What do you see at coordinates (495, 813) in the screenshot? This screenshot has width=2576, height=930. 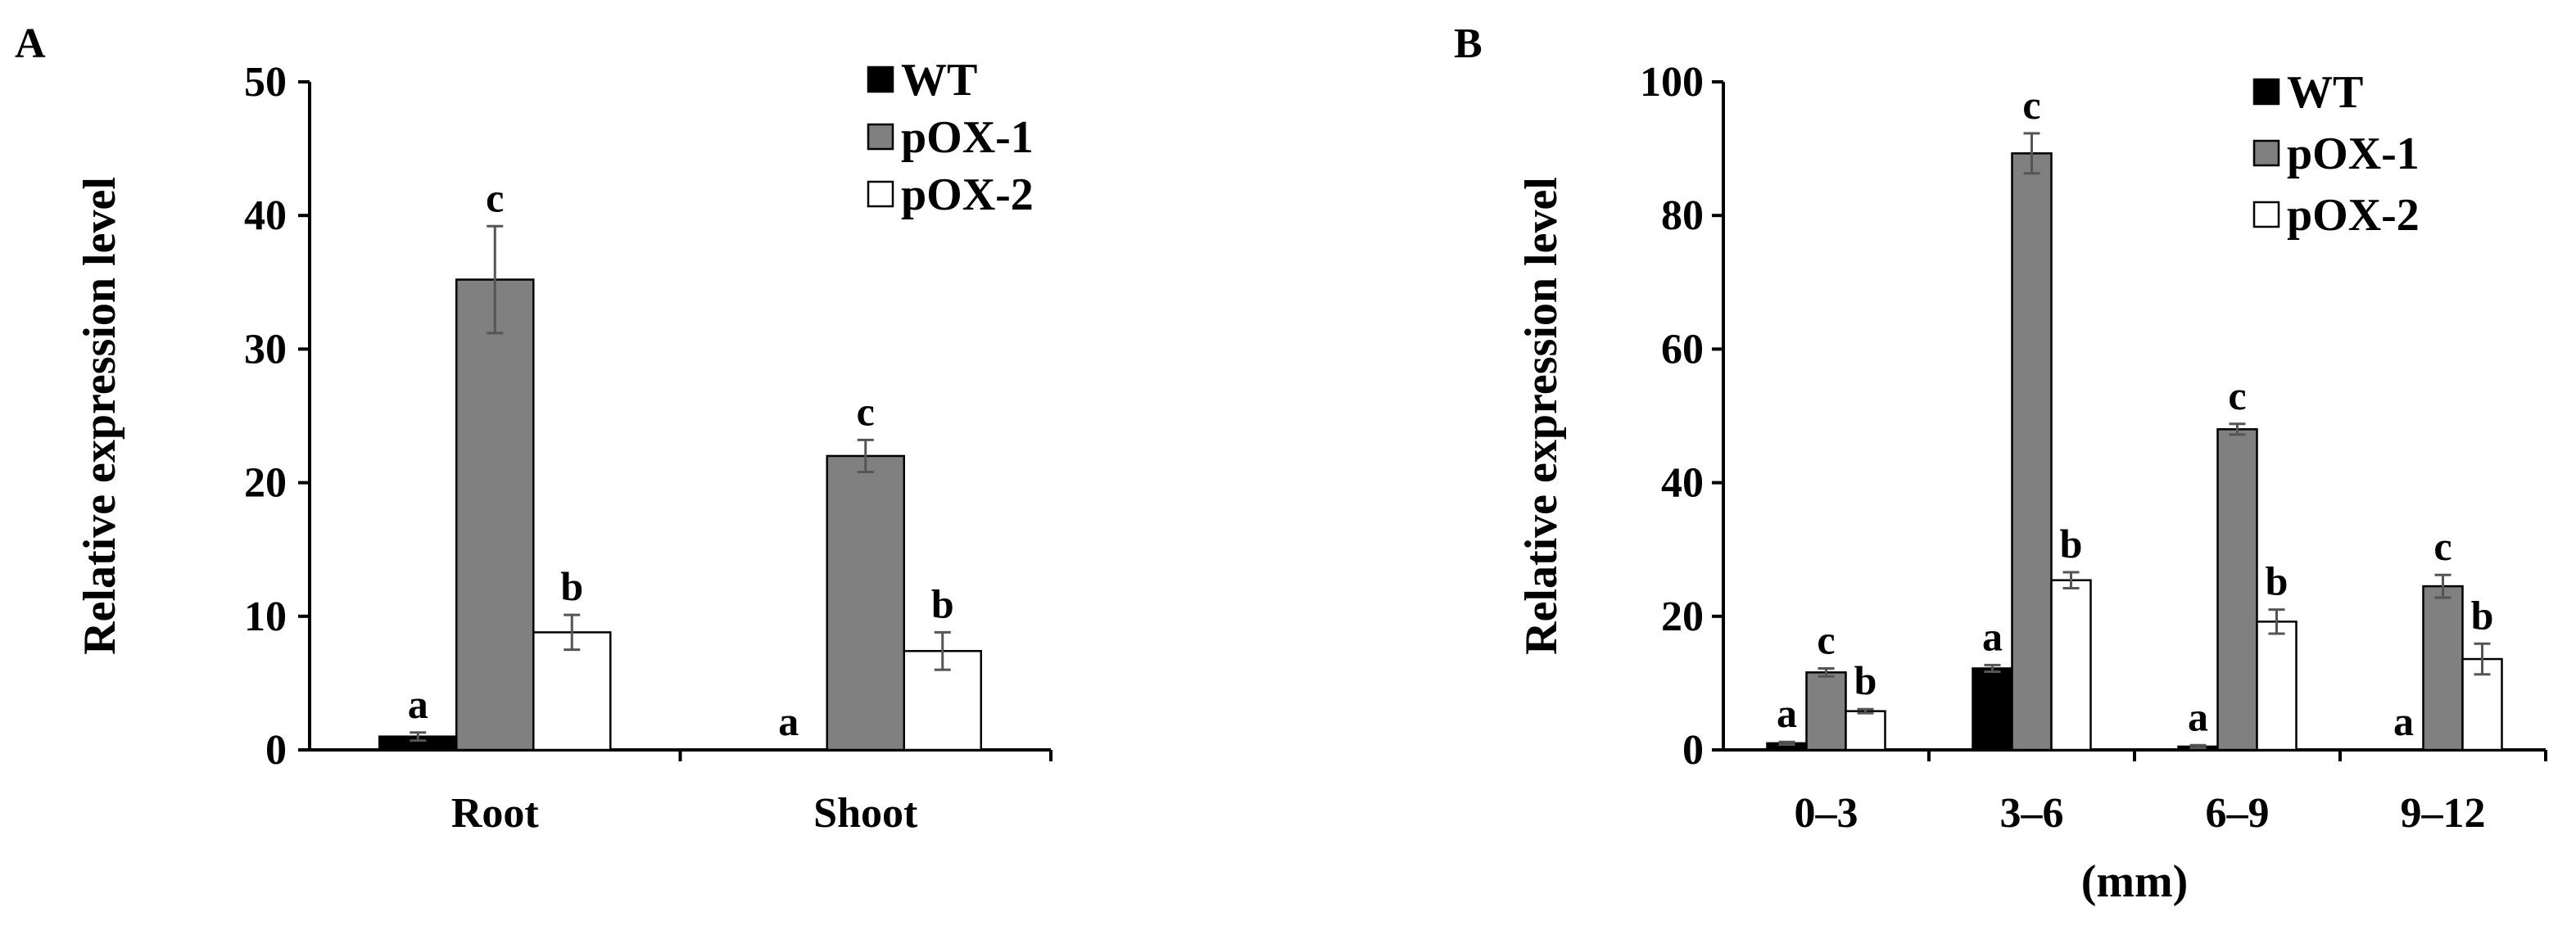 I see `x-category-label: Root` at bounding box center [495, 813].